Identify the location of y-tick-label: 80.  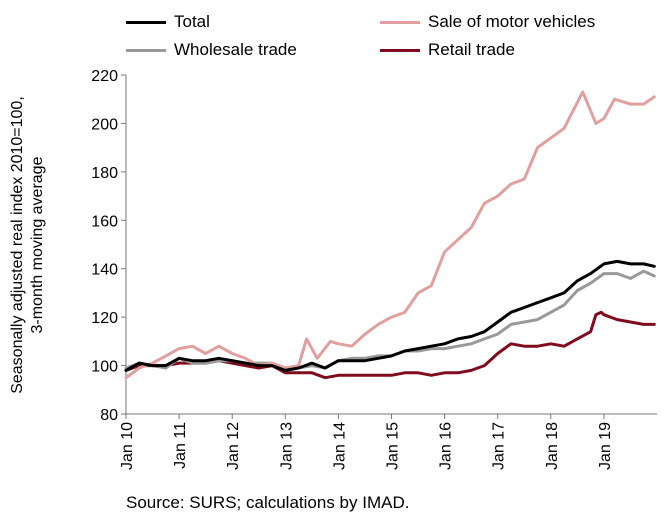
(109, 415).